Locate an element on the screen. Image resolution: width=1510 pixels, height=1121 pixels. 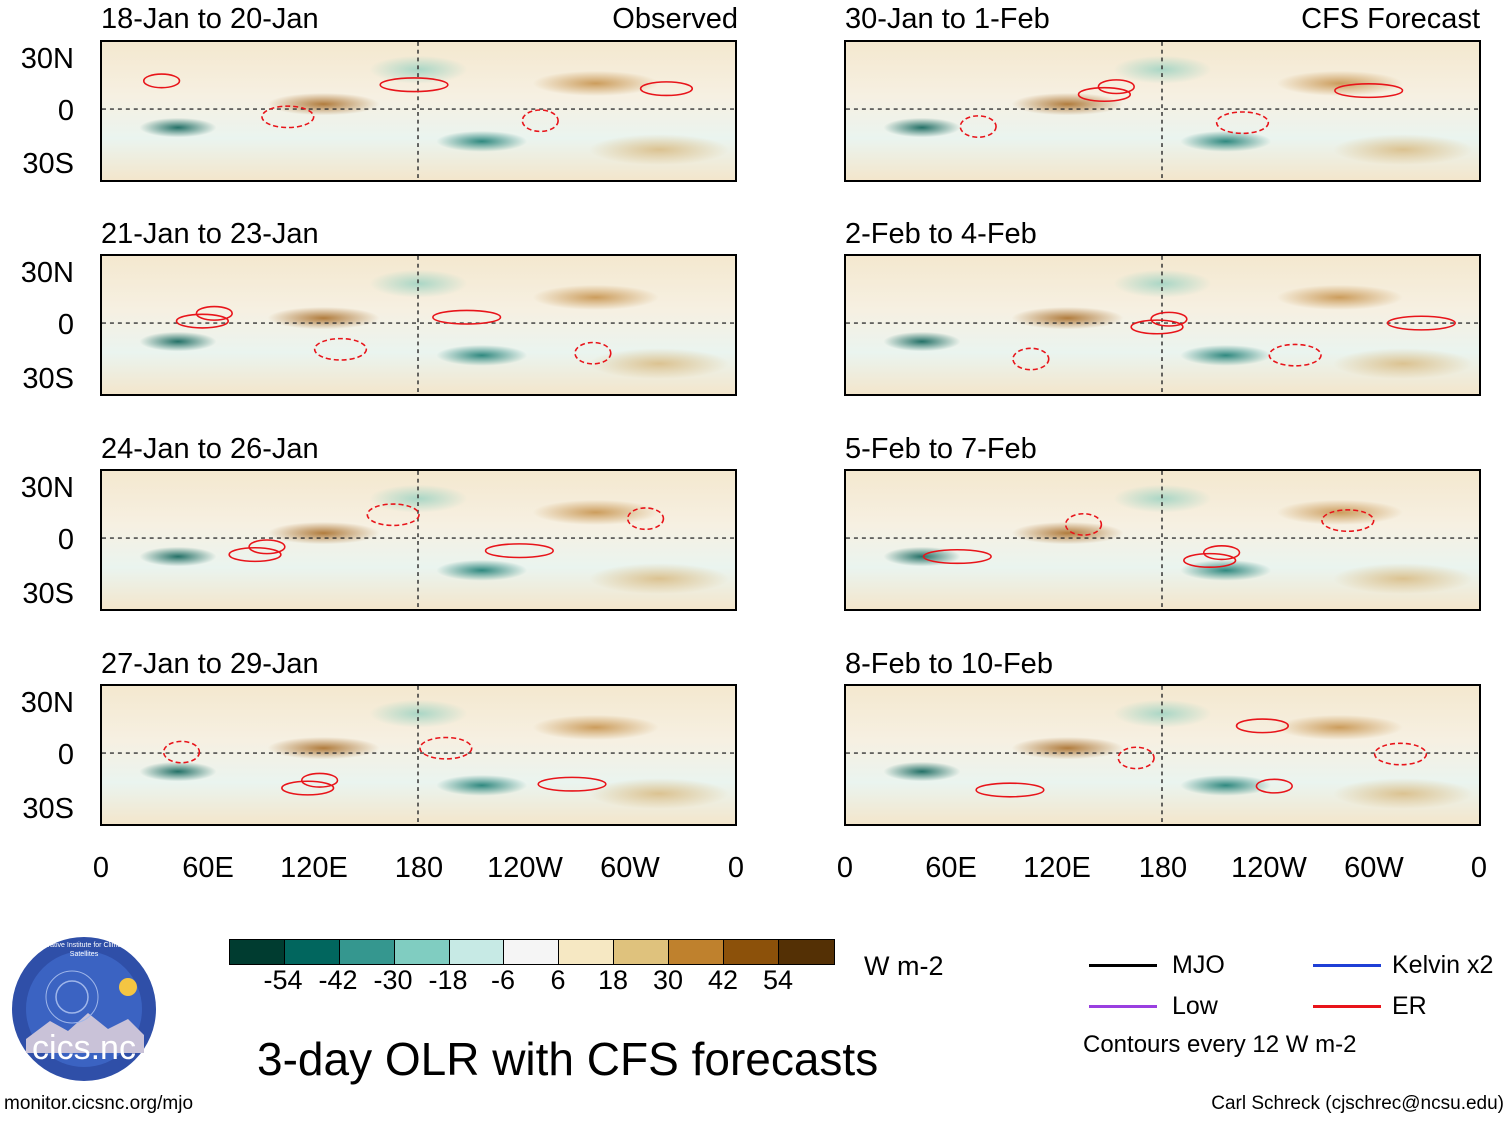
figure-title: 3-day OLR with CFS forecasts is located at coordinates (568, 1059).